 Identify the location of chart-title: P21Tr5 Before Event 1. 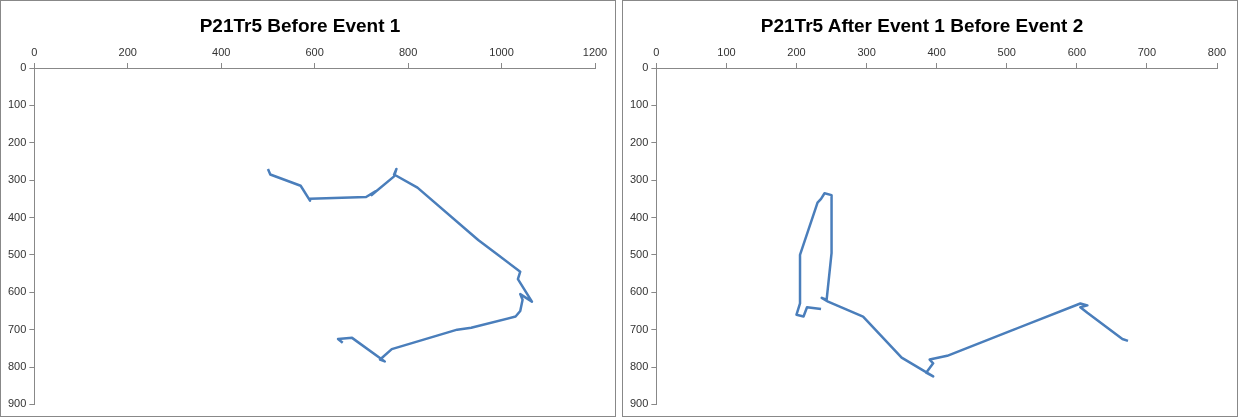
(300, 25).